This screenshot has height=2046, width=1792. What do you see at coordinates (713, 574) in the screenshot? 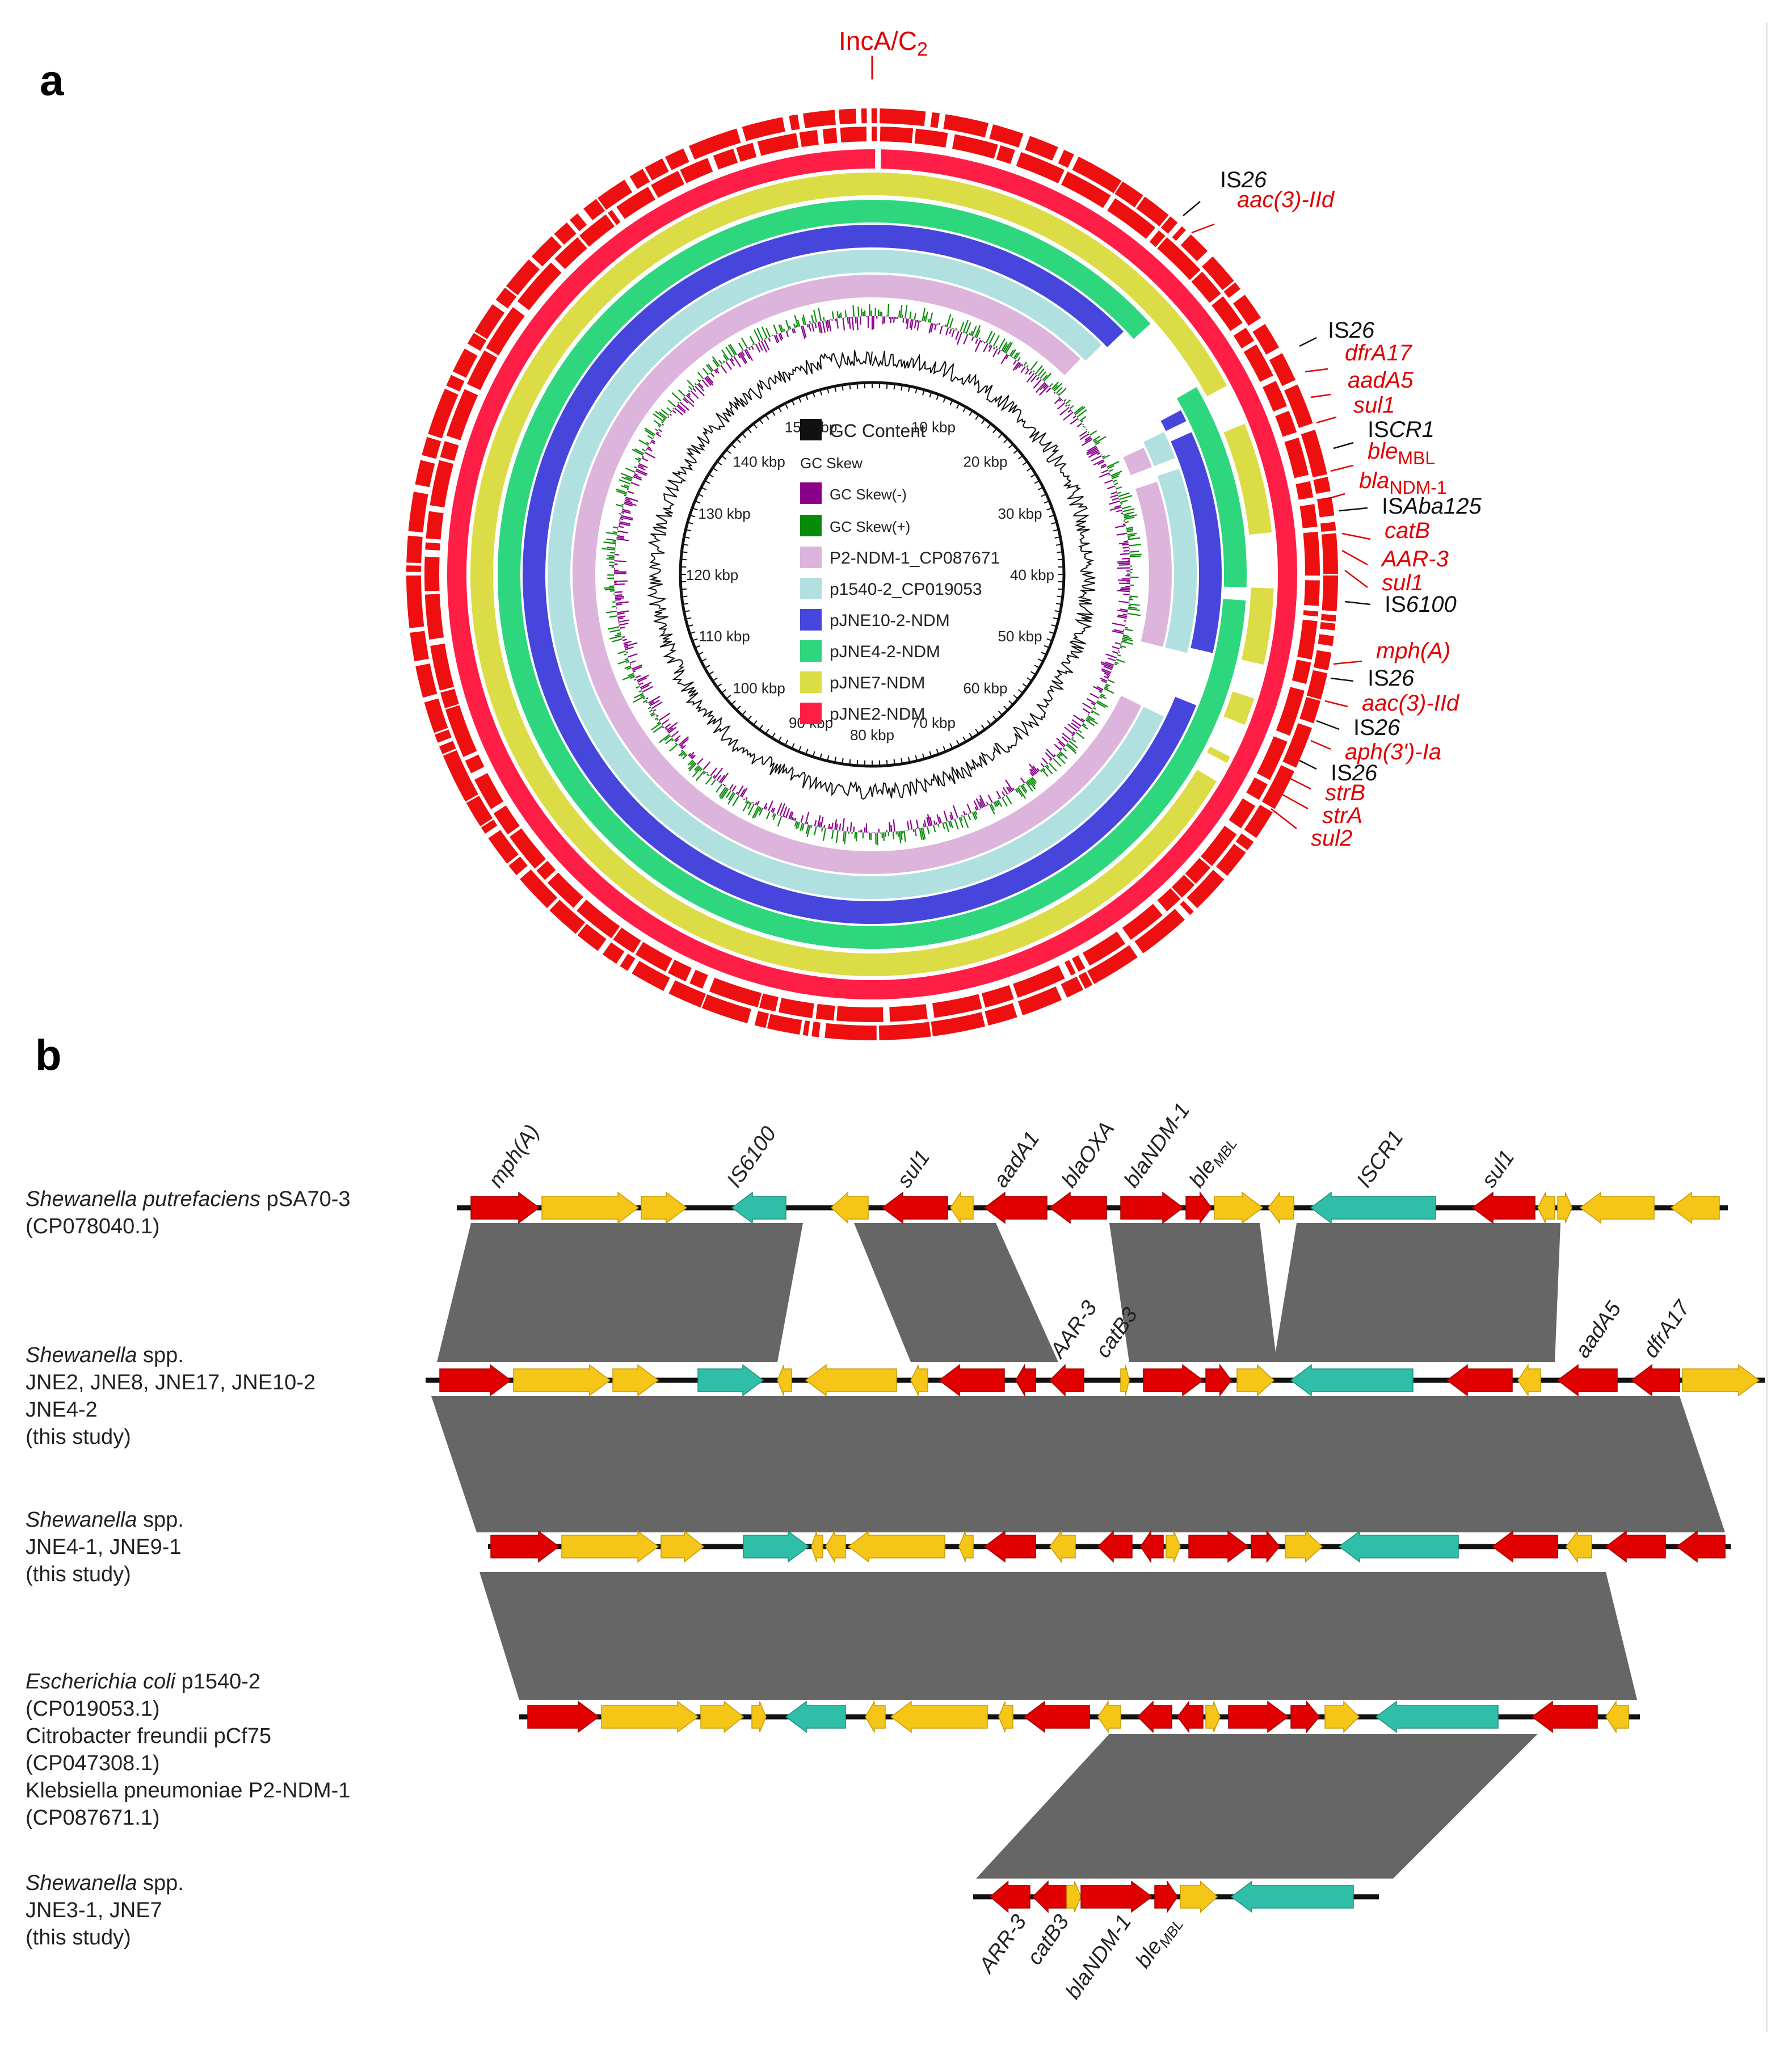
I see `kbp-tick-label: 120 kbp` at bounding box center [713, 574].